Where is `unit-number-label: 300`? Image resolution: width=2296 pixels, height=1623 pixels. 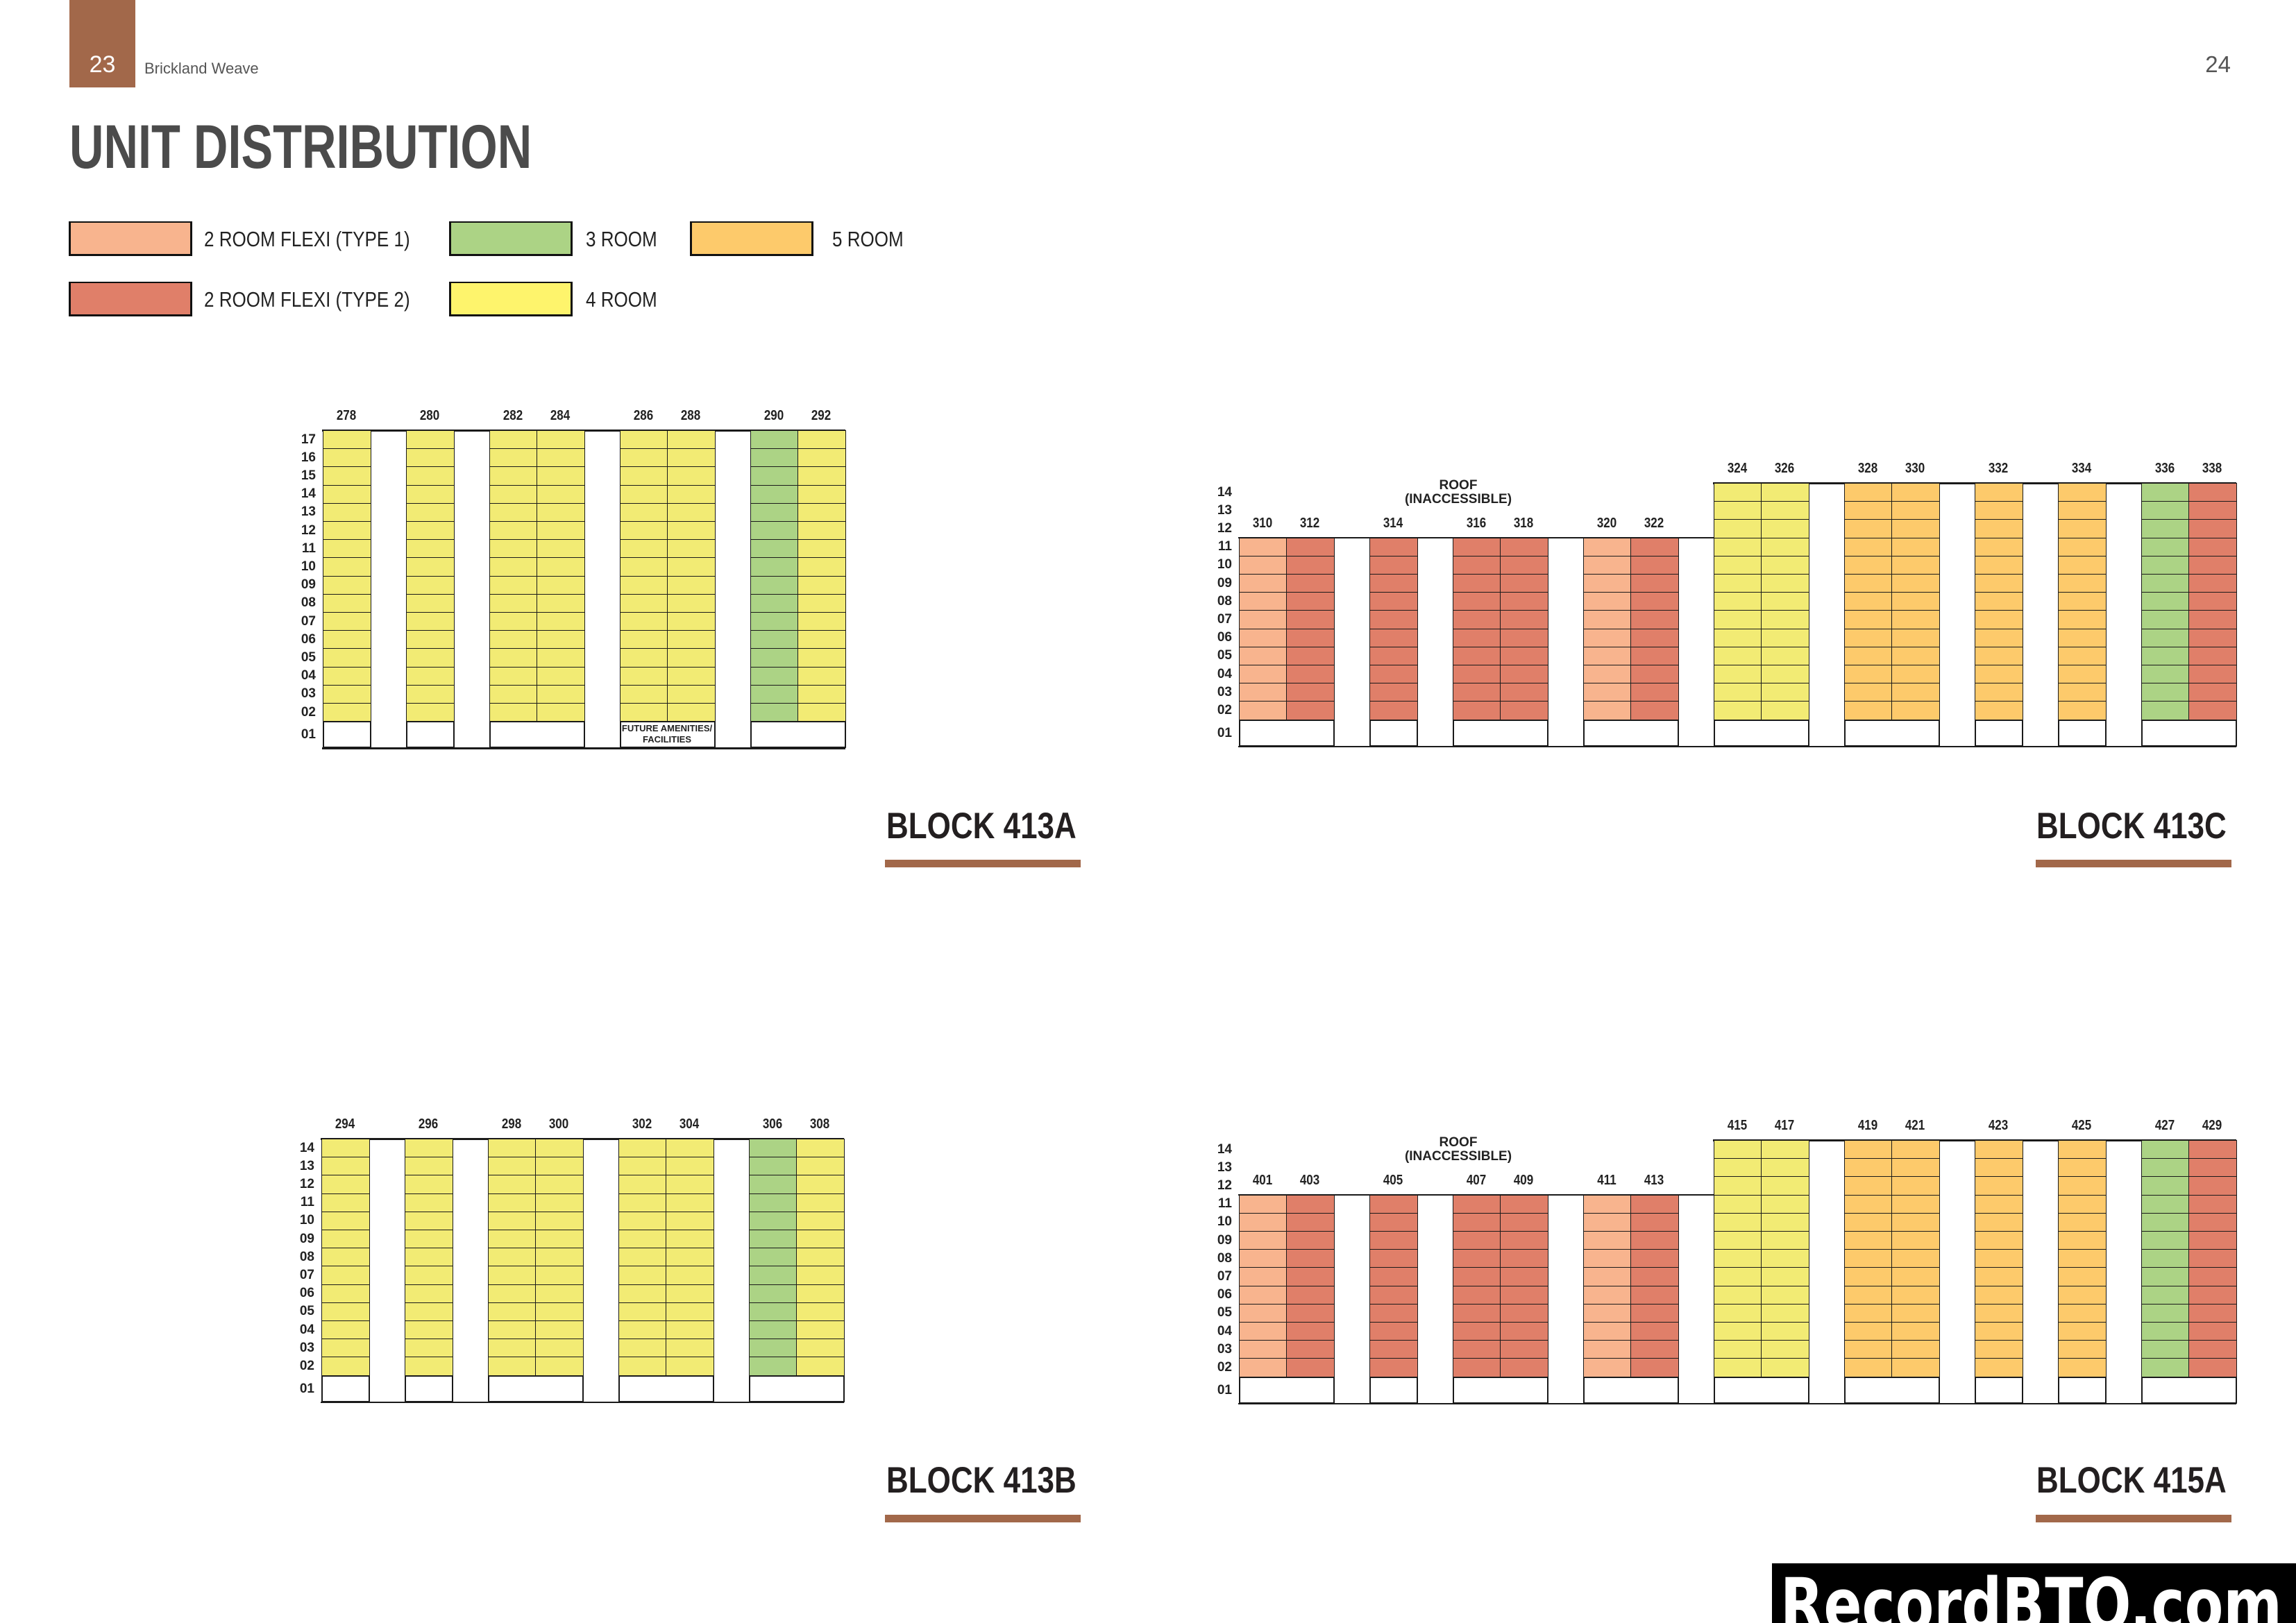
unit-number-label: 300 is located at coordinates (558, 1124).